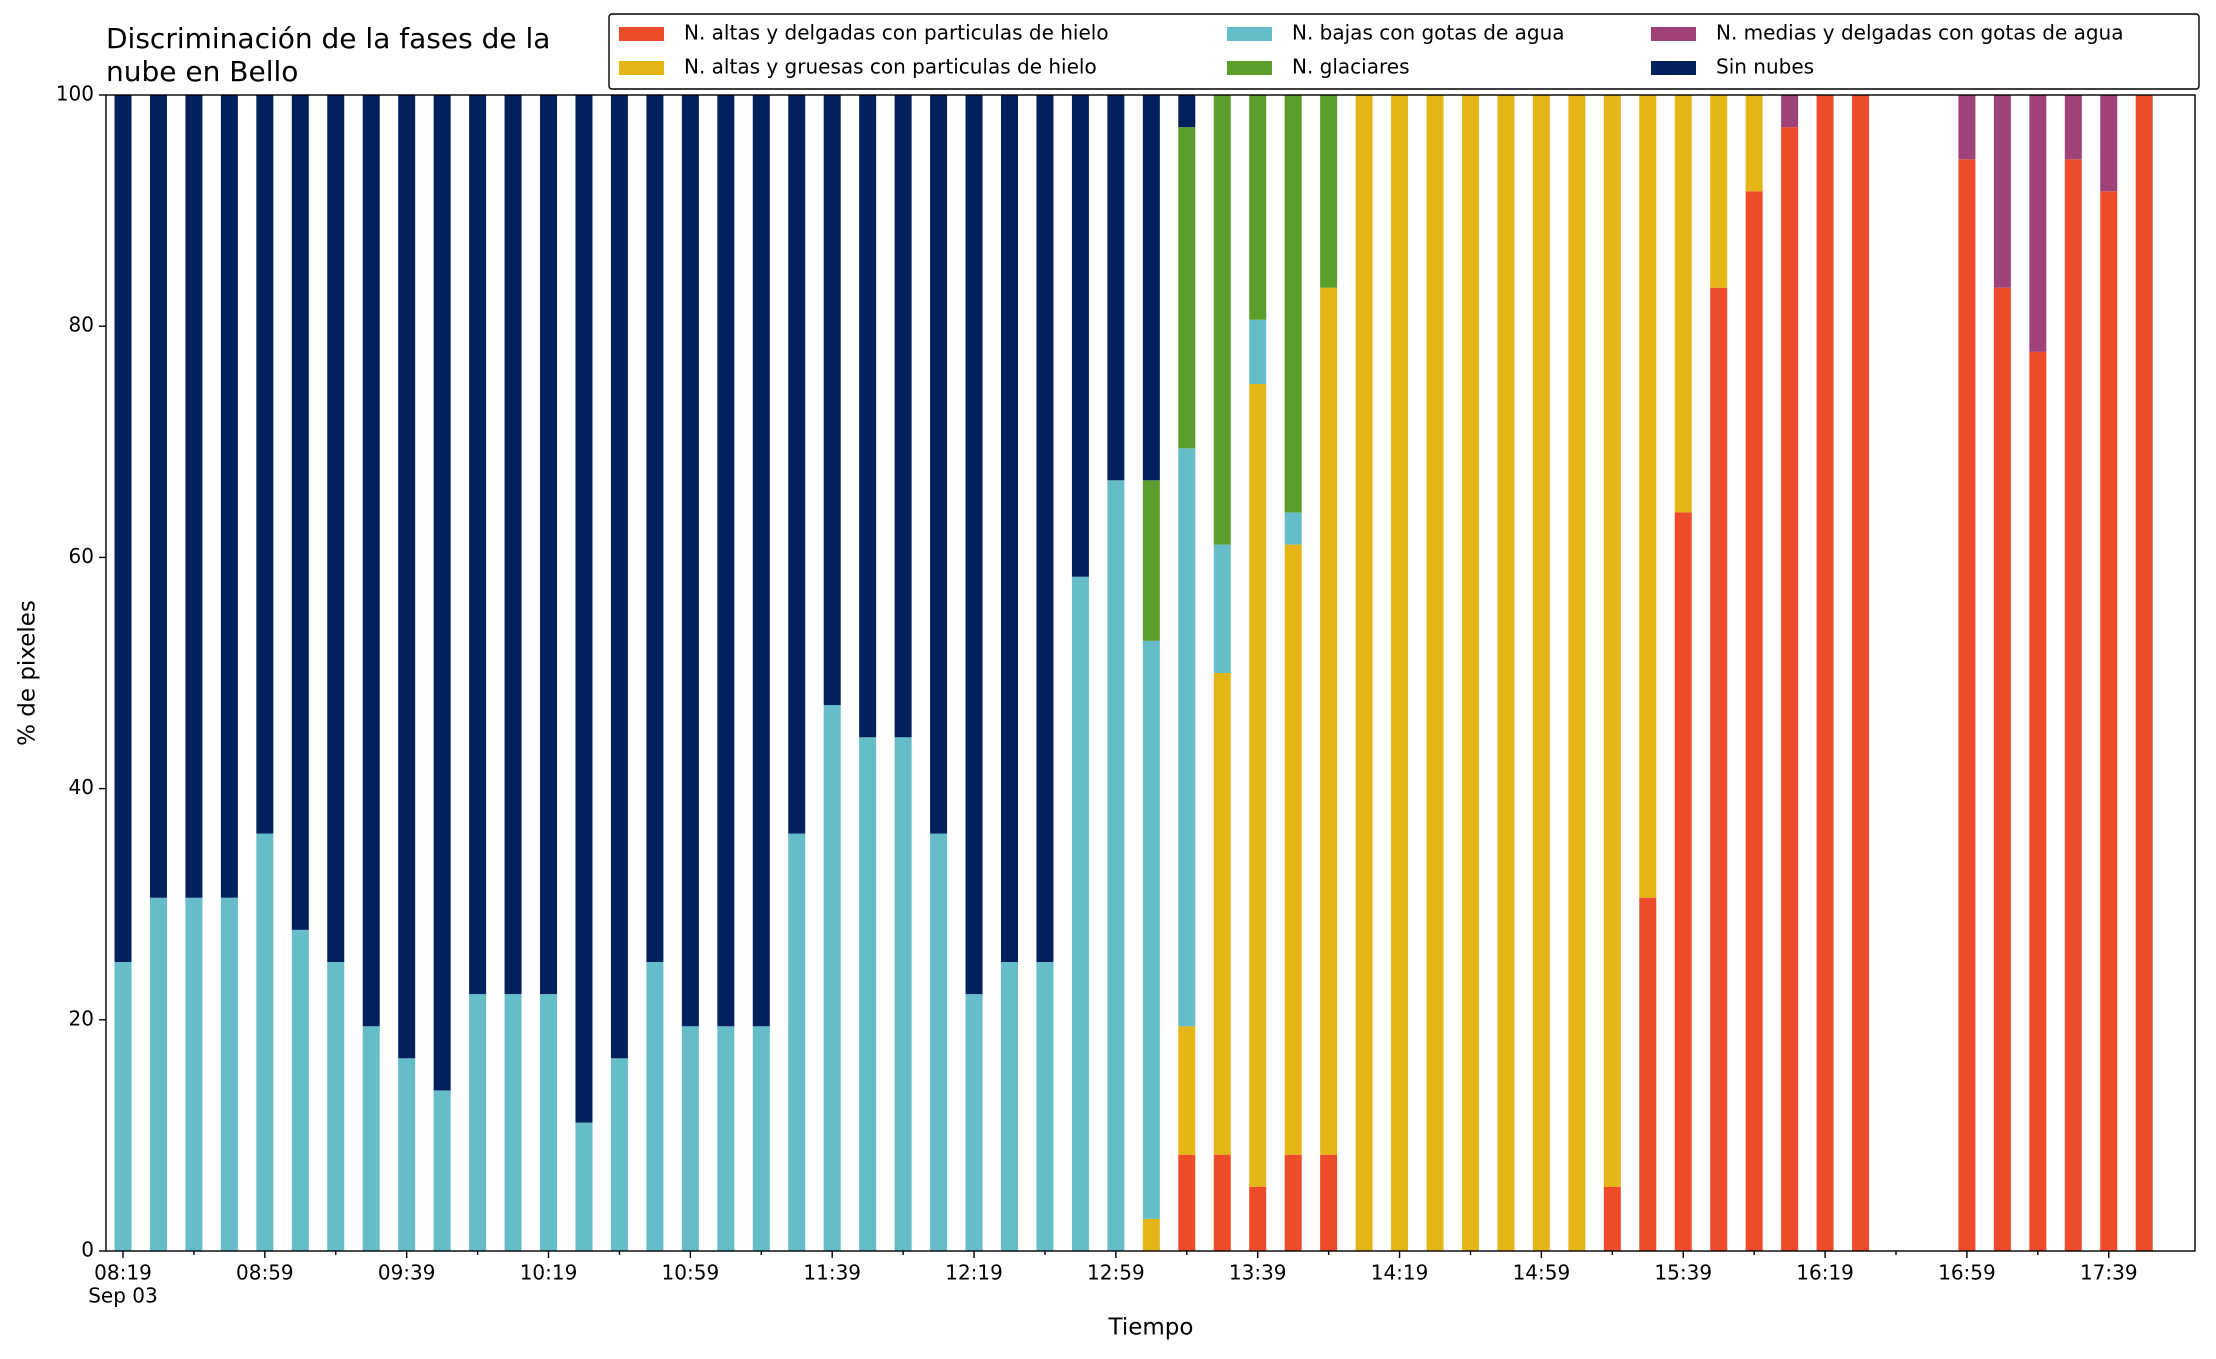 This screenshot has width=2216, height=1359. Describe the element at coordinates (81, 1018) in the screenshot. I see `y-tick-label: 20` at that location.